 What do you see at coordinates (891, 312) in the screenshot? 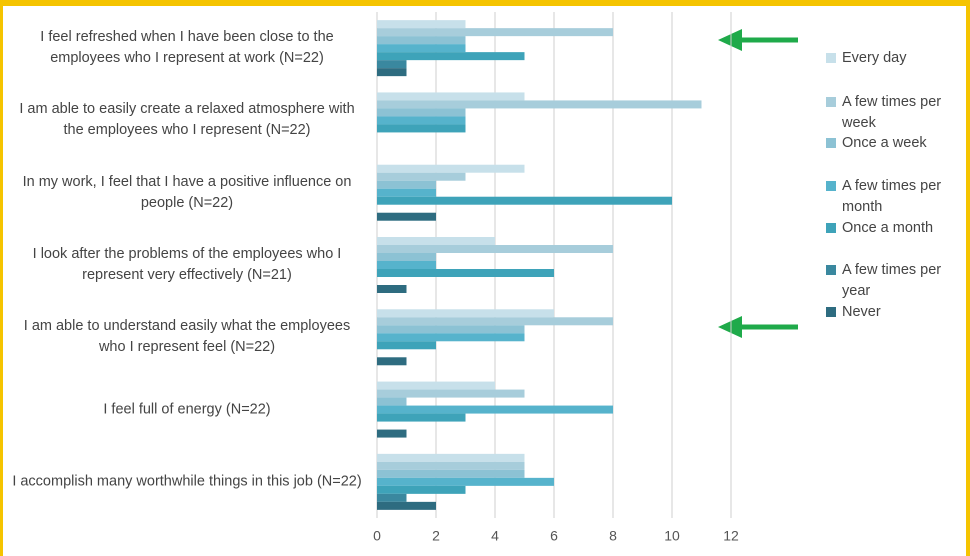
I see `legend-item: Never` at bounding box center [891, 312].